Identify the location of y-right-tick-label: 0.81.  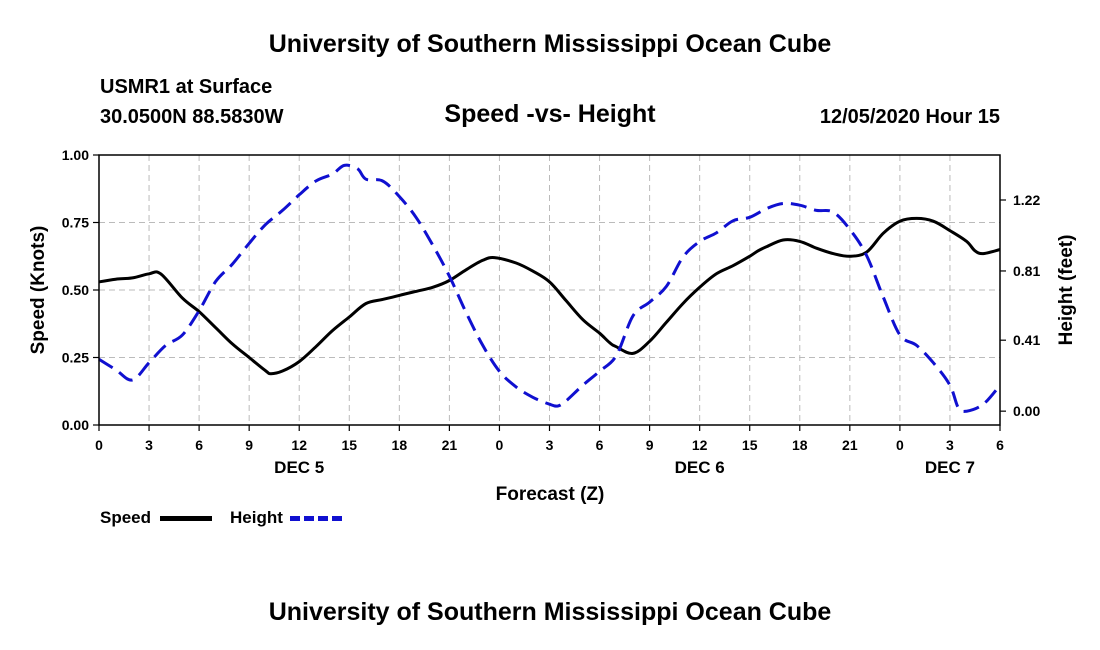
(1026, 271).